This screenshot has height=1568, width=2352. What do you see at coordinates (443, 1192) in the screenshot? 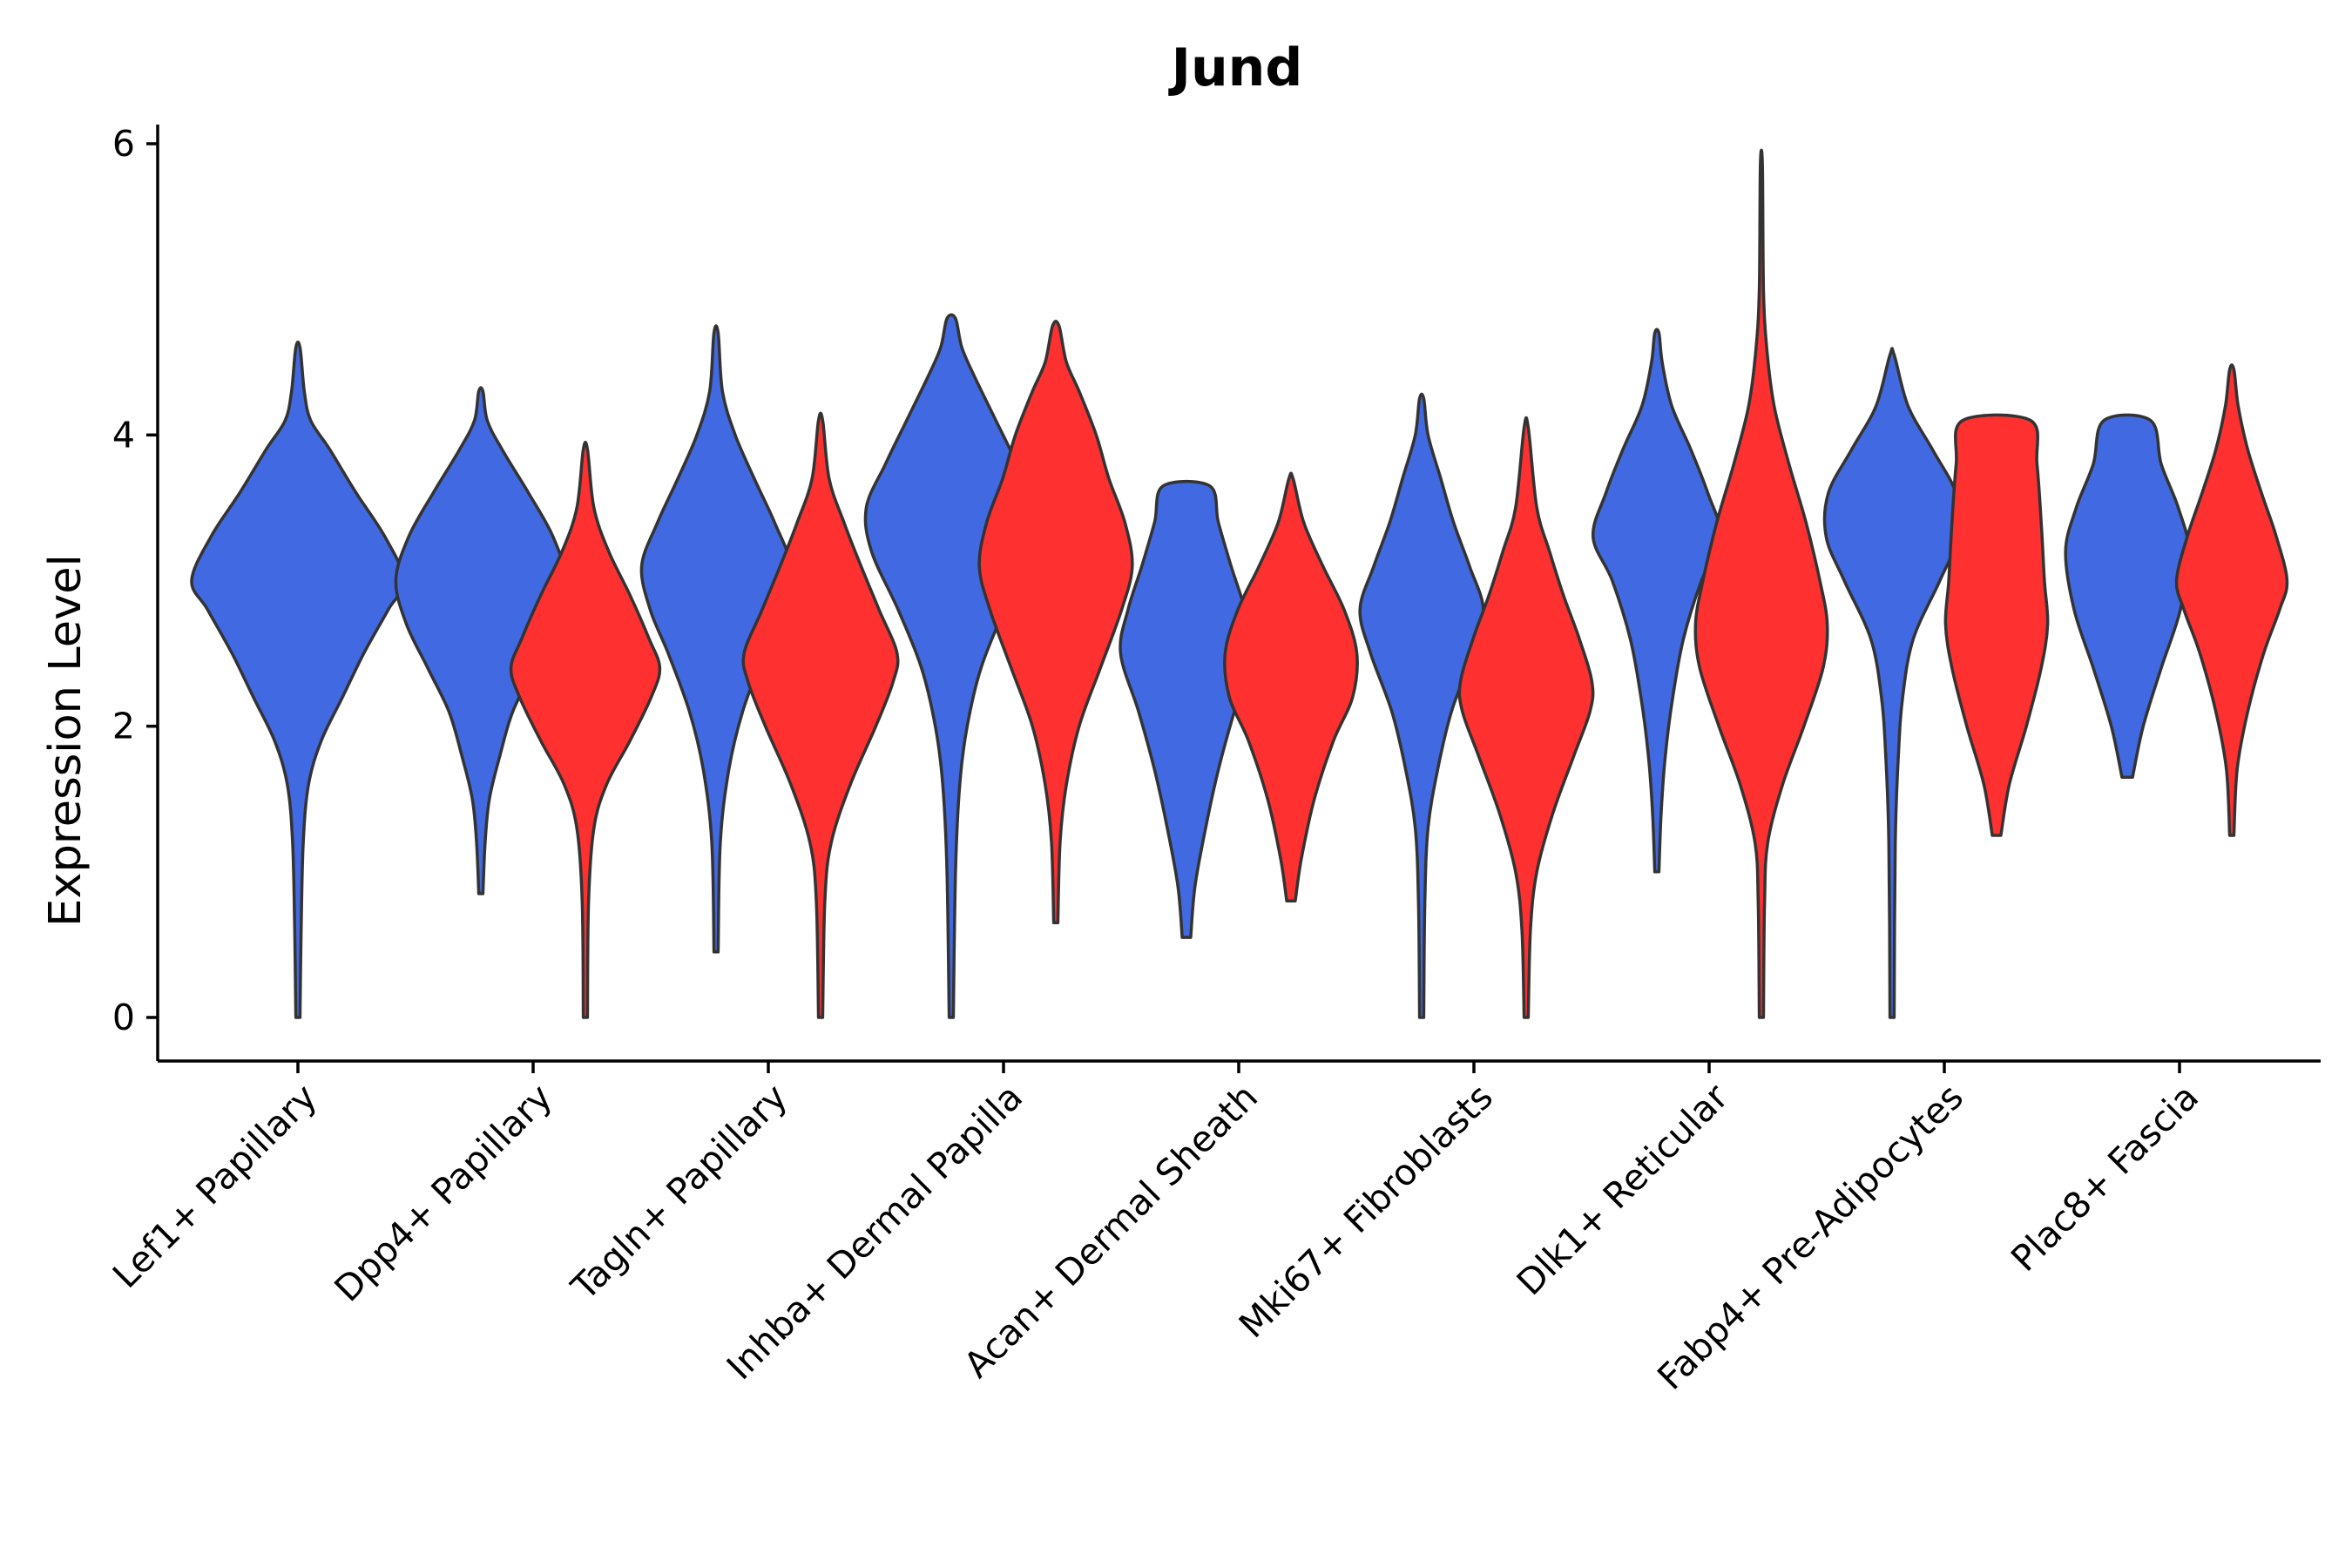
I see `x-tick-label: Dpp4+ Papillary` at bounding box center [443, 1192].